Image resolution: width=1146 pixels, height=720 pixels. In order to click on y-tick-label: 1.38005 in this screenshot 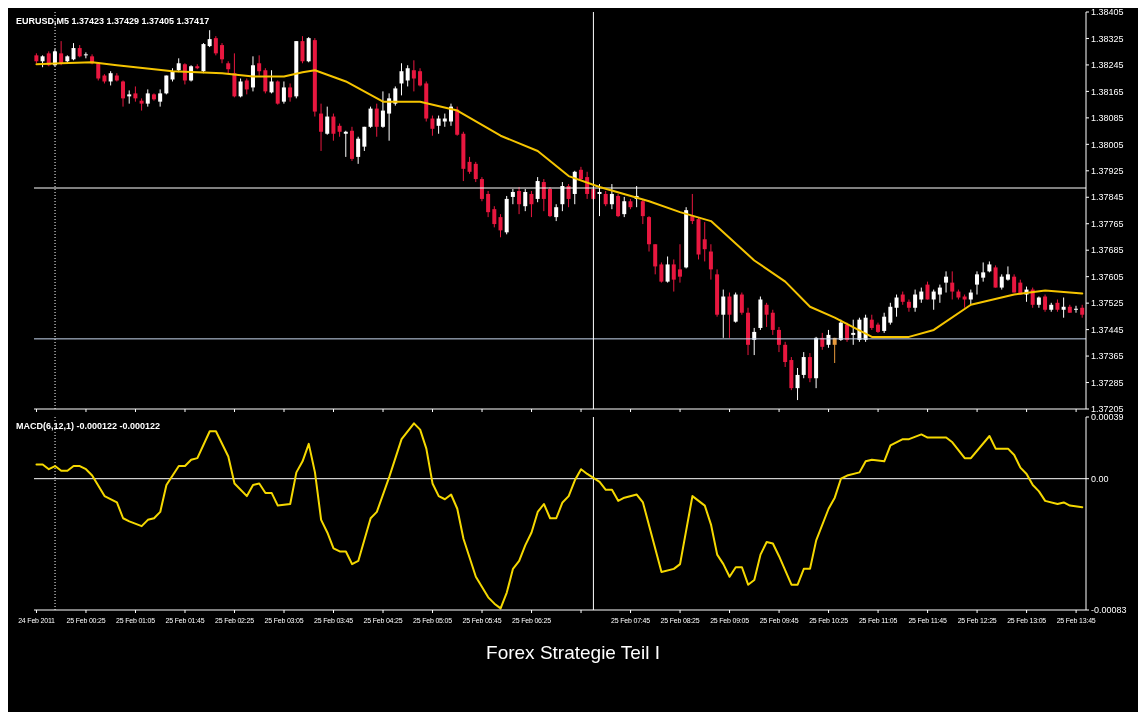, I will do `click(1107, 144)`.